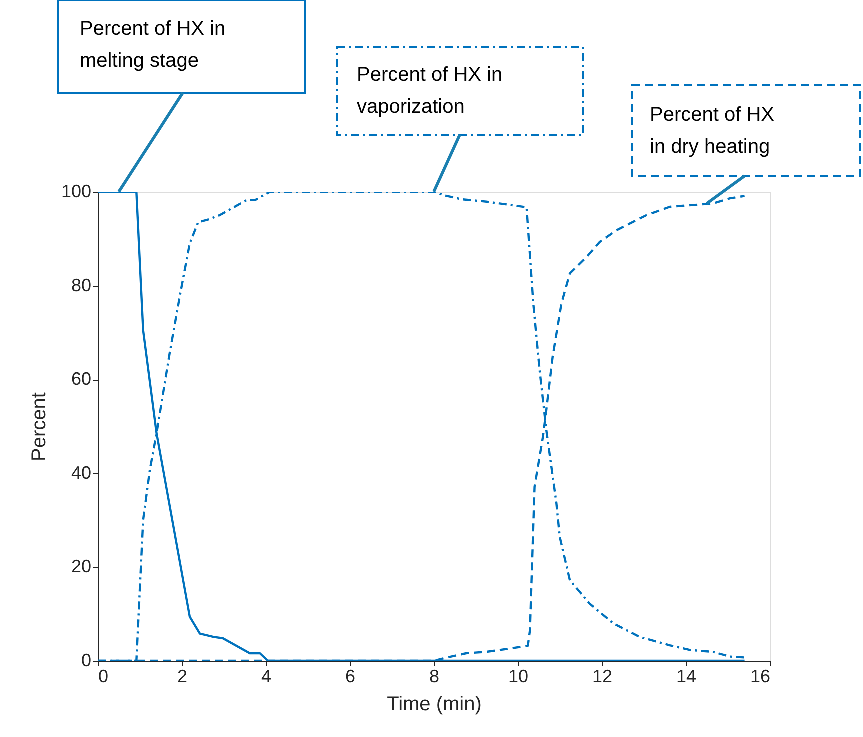  I want to click on x-tick-label: 12, so click(602, 676).